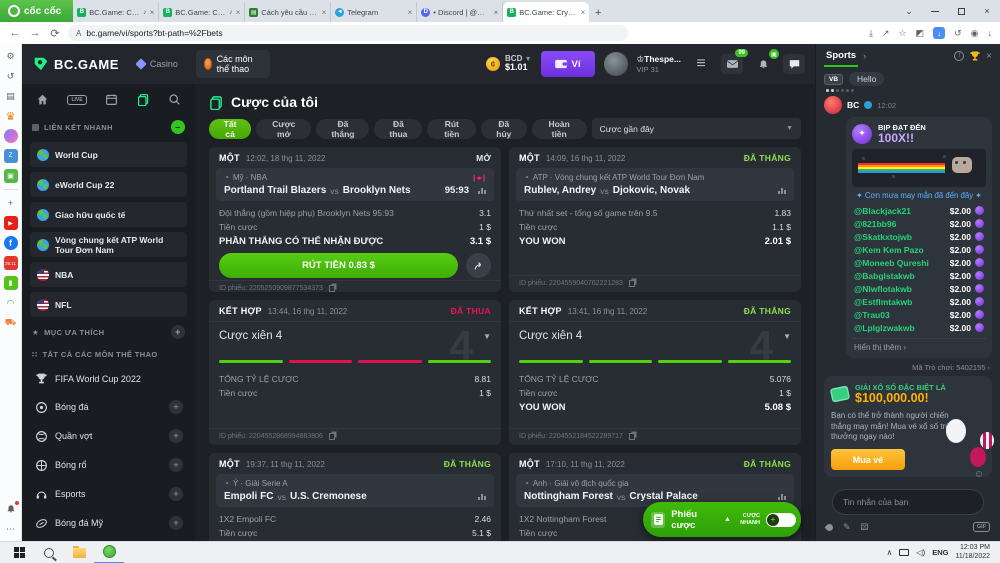  What do you see at coordinates (765, 61) in the screenshot?
I see `bell-icon: ▣` at bounding box center [765, 61].